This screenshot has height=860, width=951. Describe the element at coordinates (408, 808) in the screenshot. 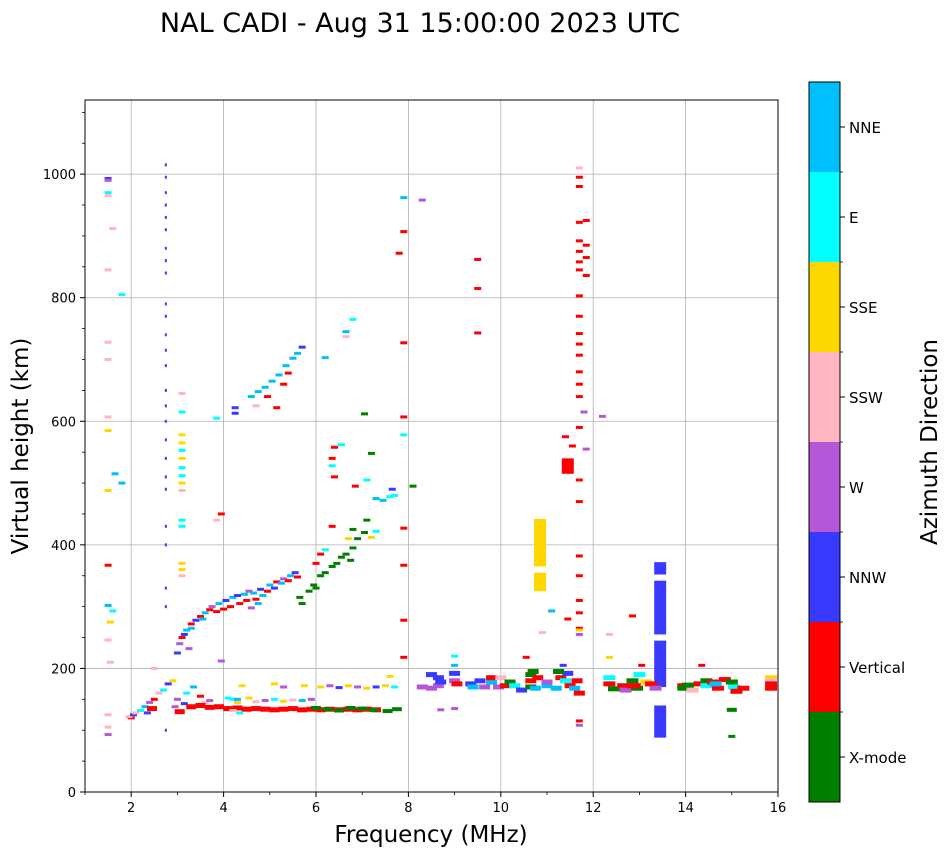

I see `x-tick-label: 8` at that location.